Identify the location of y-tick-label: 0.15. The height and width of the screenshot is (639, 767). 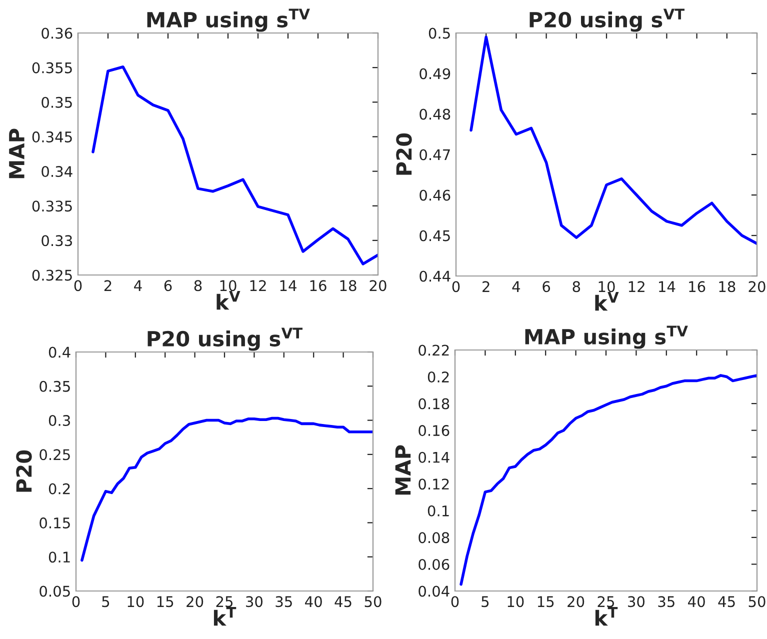
(55, 522).